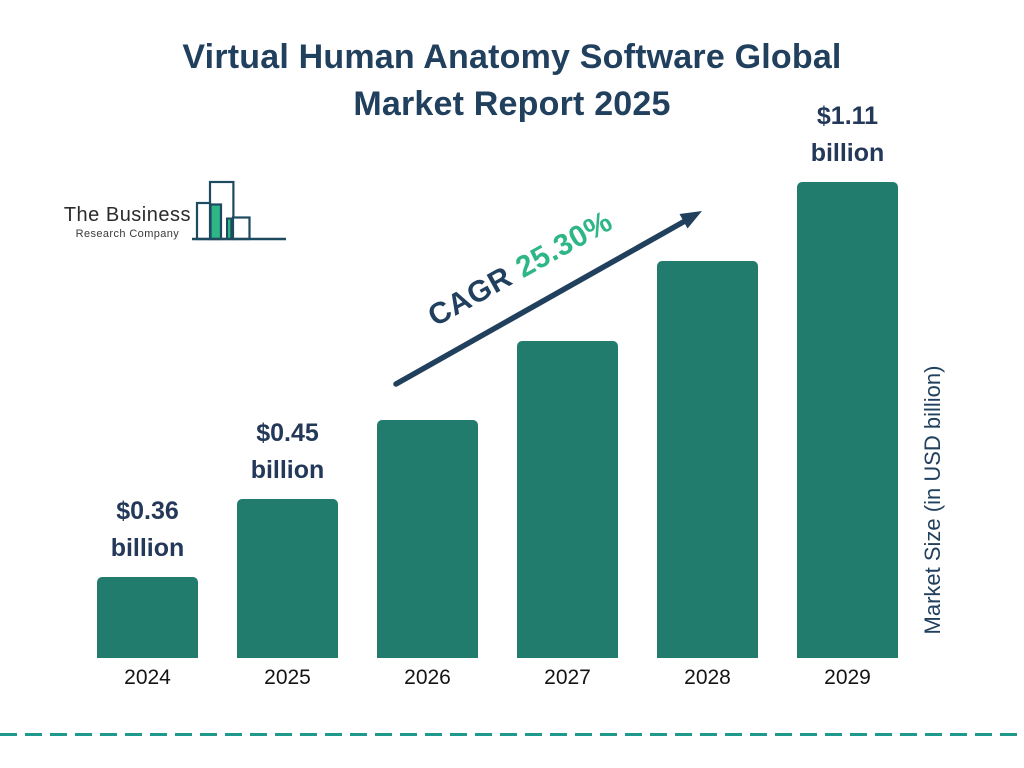  What do you see at coordinates (932, 500) in the screenshot?
I see `y-axis-label: Market Size (in USD billion)` at bounding box center [932, 500].